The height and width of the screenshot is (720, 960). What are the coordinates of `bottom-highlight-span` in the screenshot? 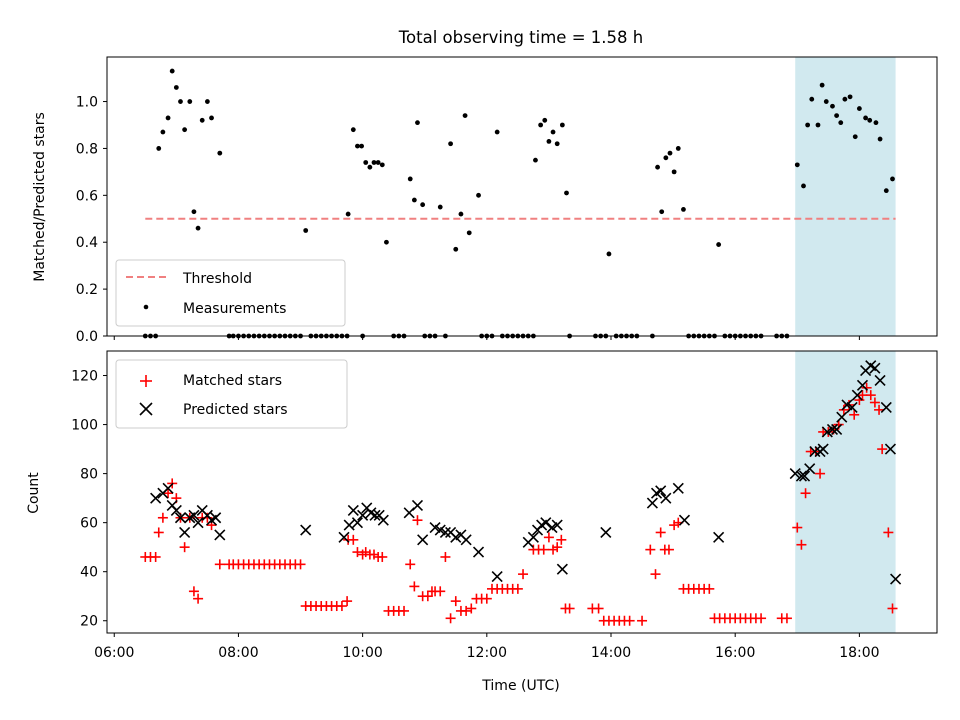 It's located at (845, 492).